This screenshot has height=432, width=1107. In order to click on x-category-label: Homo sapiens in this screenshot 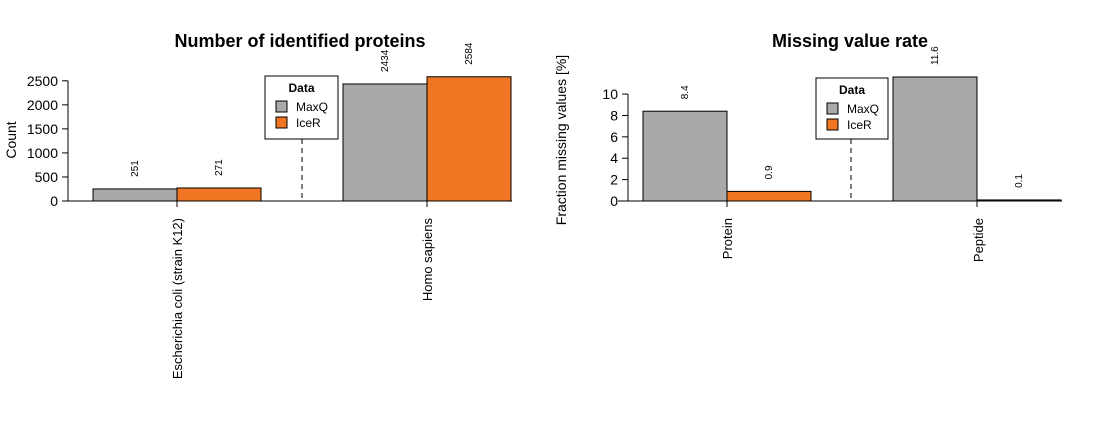, I will do `click(427, 260)`.